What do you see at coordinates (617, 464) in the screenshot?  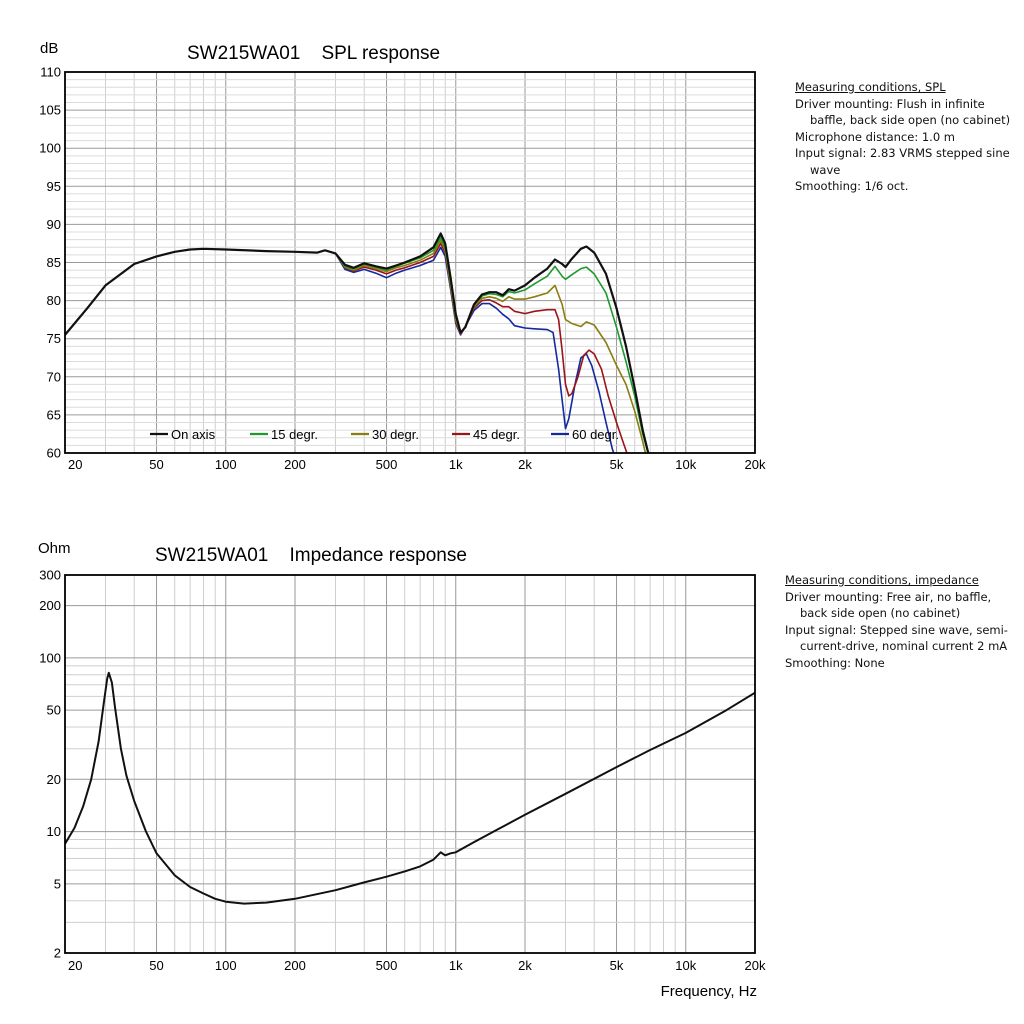 I see `spl-x-tick-label: 5k` at bounding box center [617, 464].